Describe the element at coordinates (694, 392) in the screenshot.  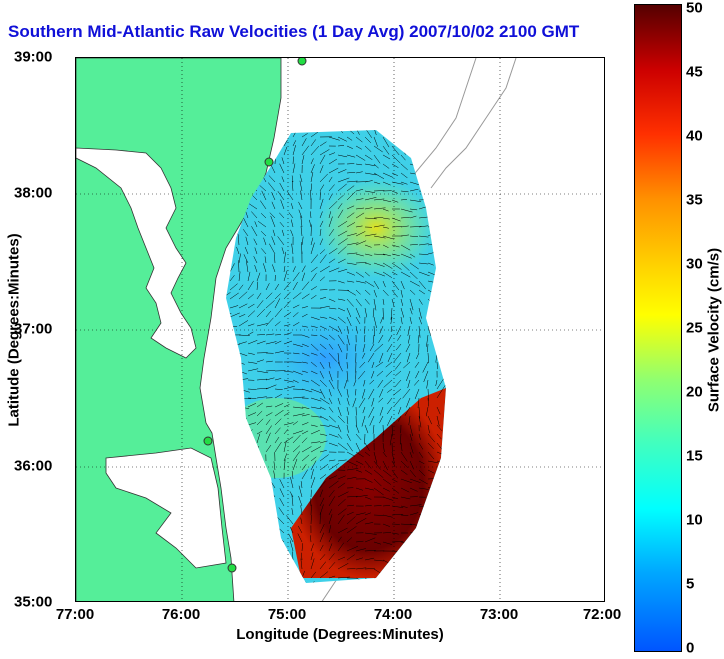
I see `colorbar-tick-label: 20` at that location.